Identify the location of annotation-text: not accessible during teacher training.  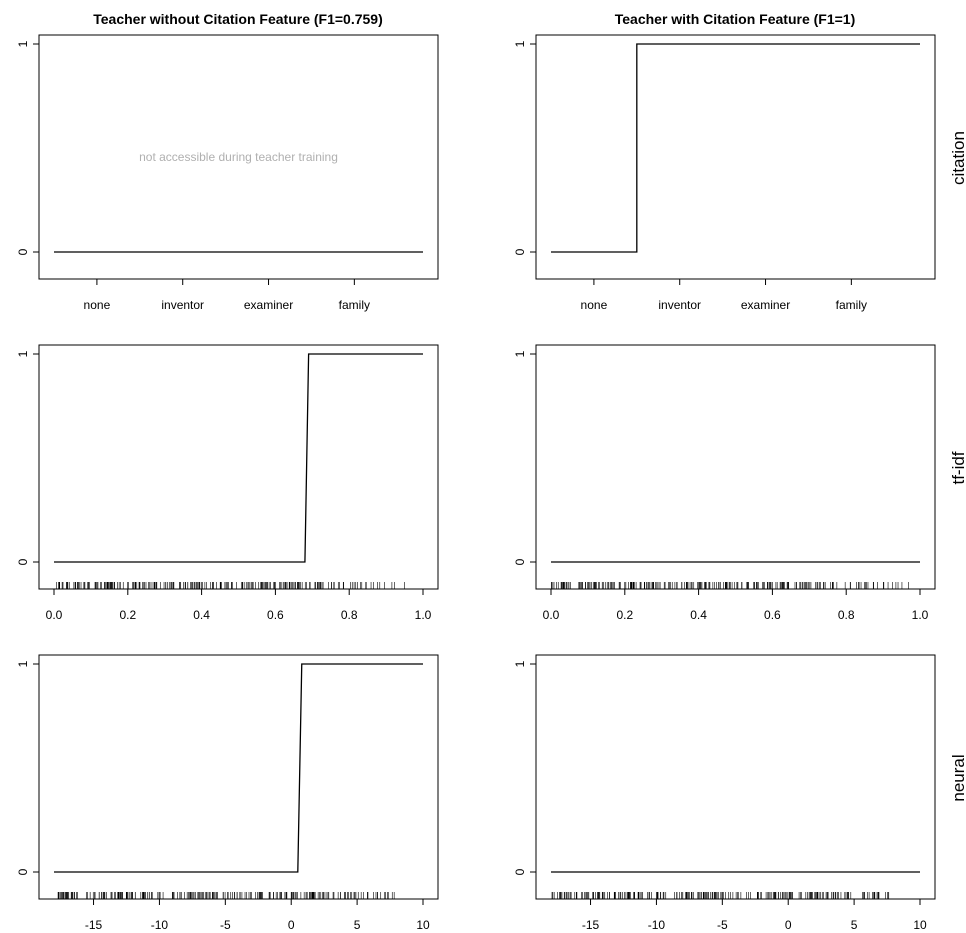
(238, 157).